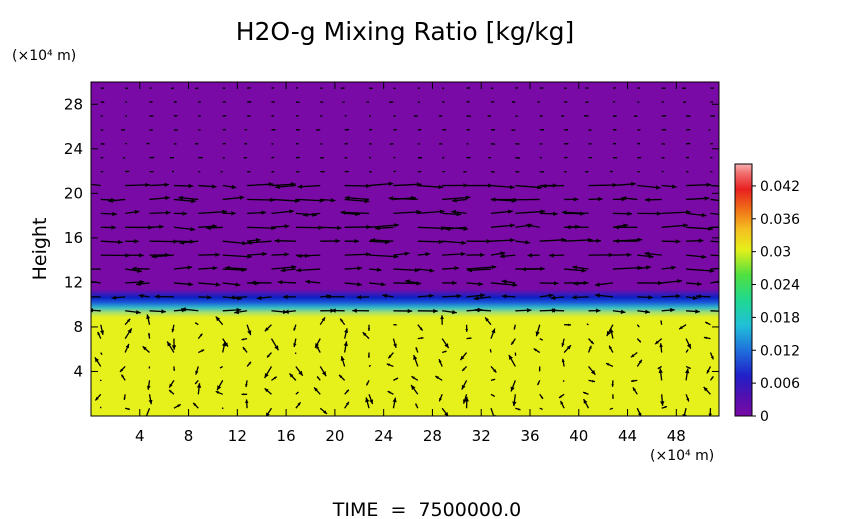 The height and width of the screenshot is (519, 854). I want to click on y-tick-label: 8, so click(78, 327).